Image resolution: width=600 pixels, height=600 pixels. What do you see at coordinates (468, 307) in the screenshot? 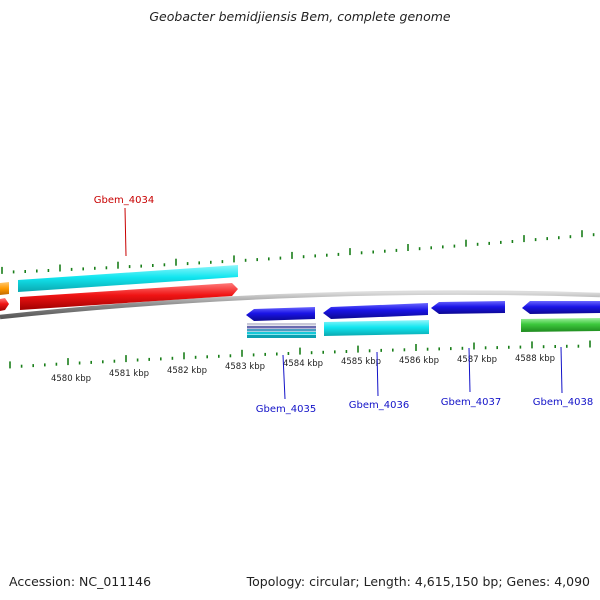
I see `gene-gbem-4037-blue-feature` at bounding box center [468, 307].